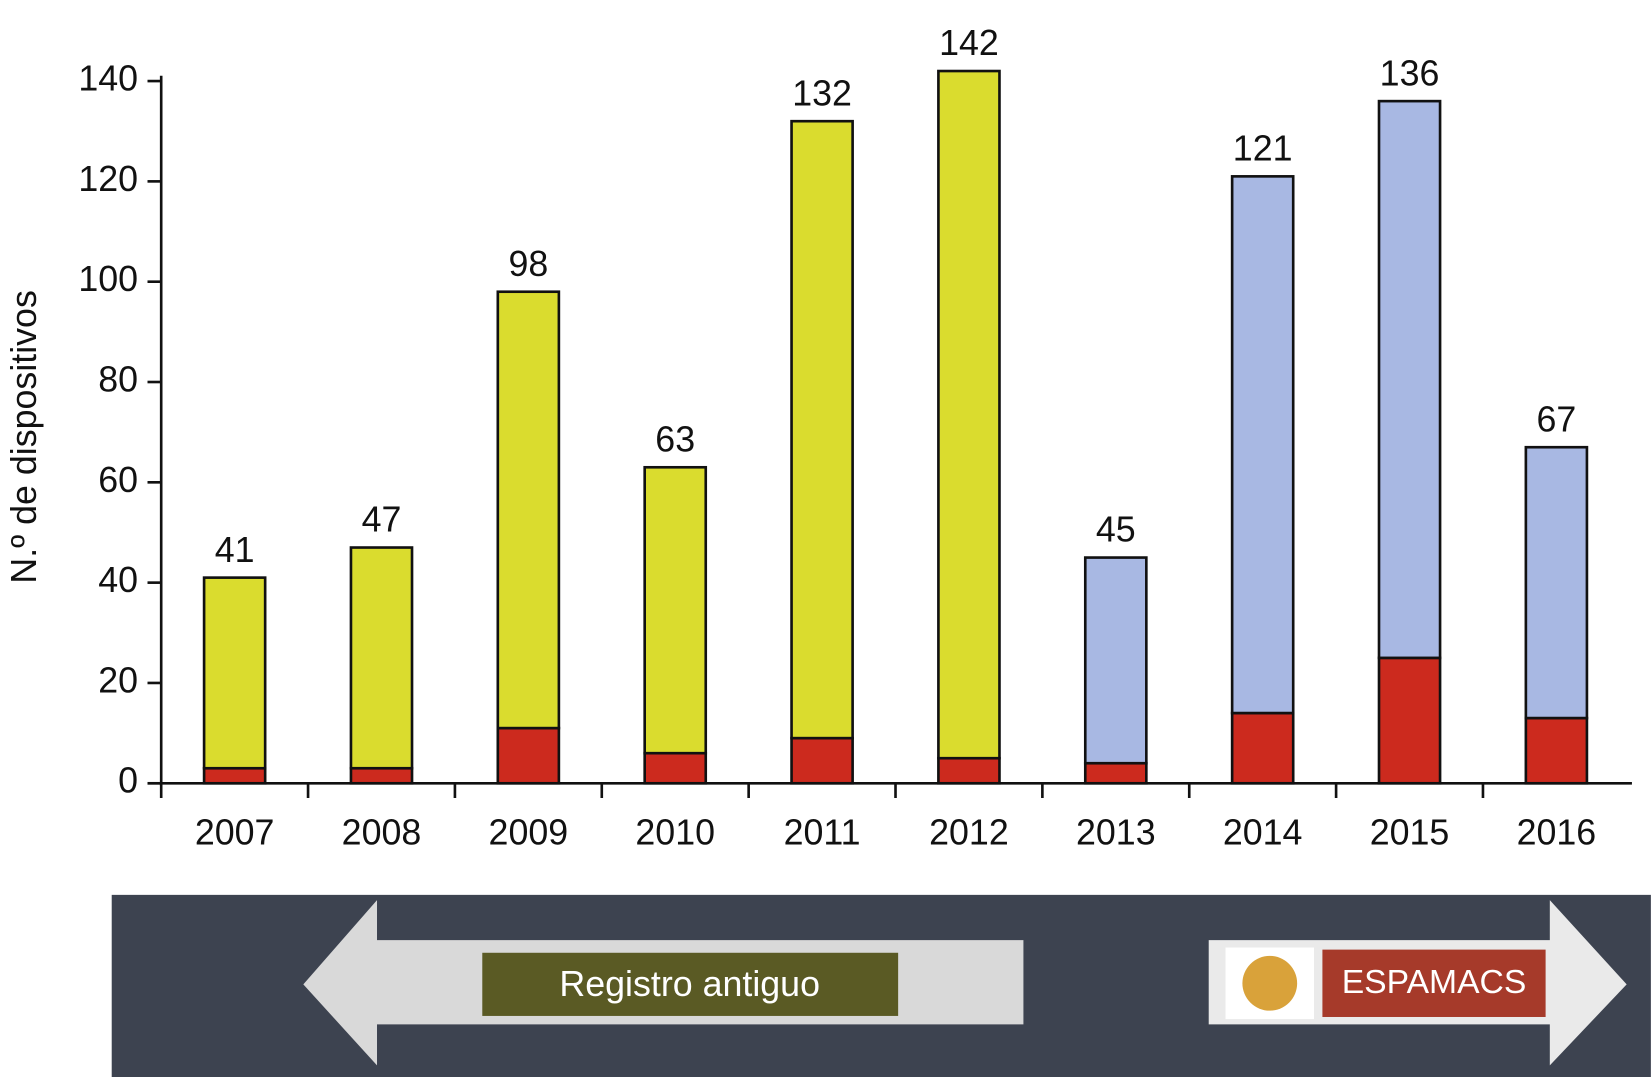  I want to click on total-label: 67, so click(1556, 419).